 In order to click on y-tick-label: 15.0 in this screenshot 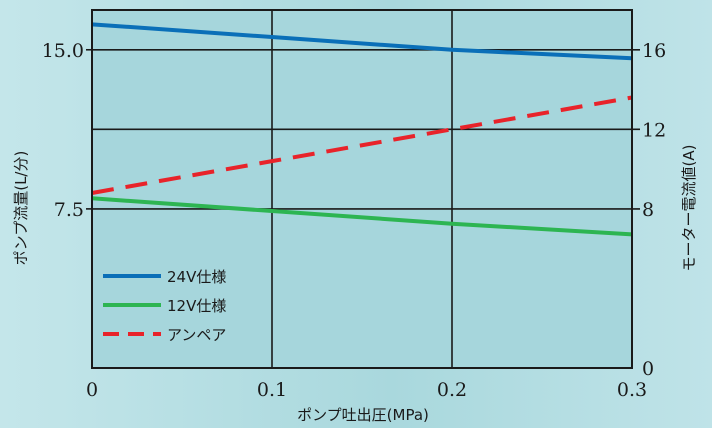, I will do `click(63, 51)`.